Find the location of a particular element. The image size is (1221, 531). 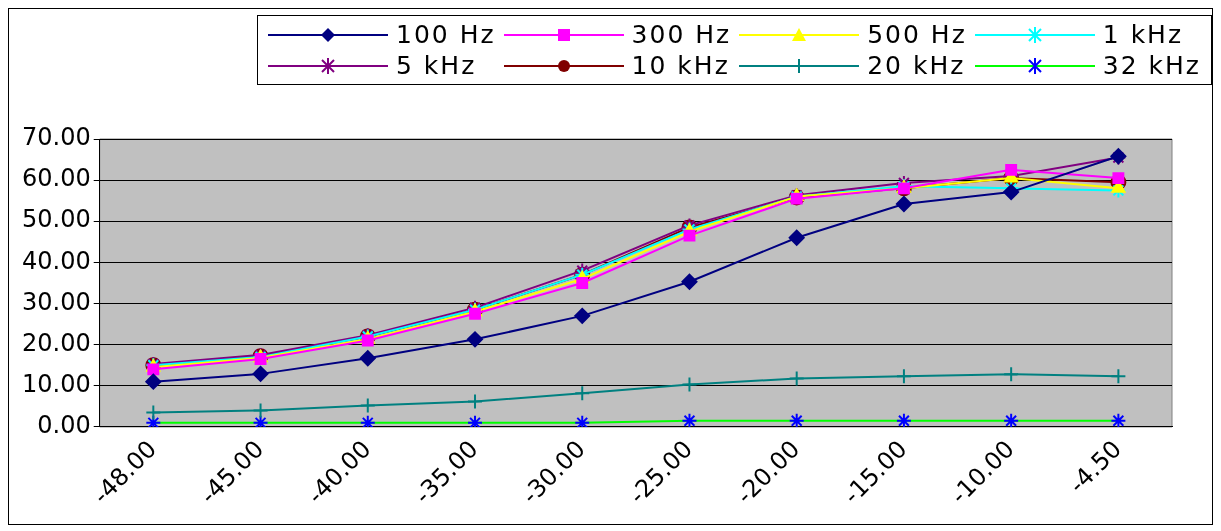

legend-label: 500 Hz is located at coordinates (917, 34).